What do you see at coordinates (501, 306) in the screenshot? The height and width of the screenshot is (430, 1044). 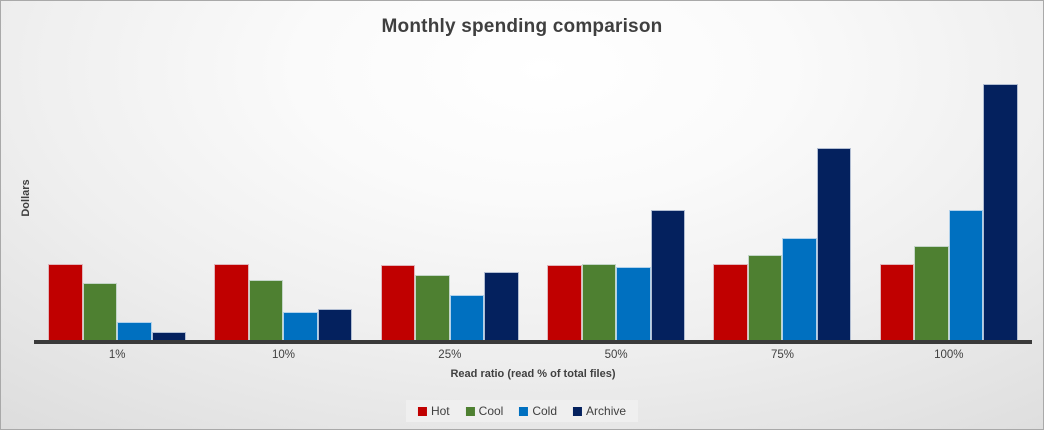 I see `bar-archive-25%` at bounding box center [501, 306].